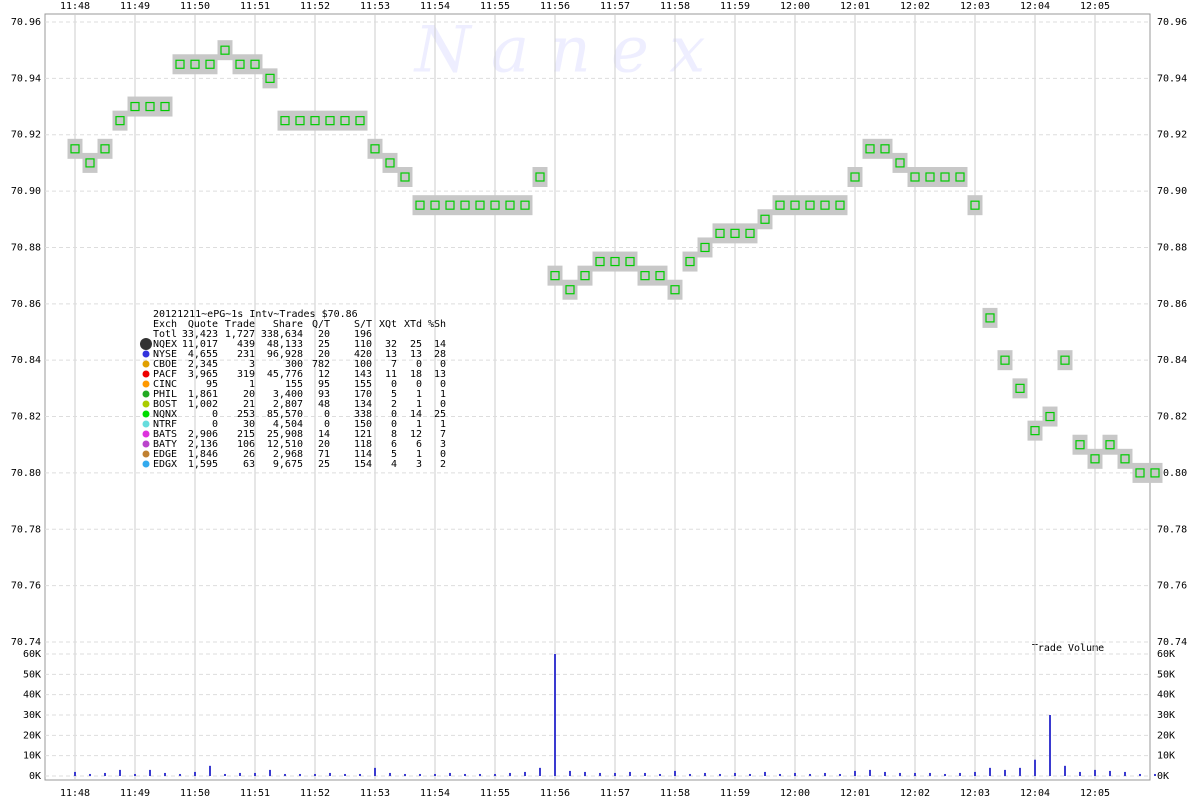  Describe the element at coordinates (26, 135) in the screenshot. I see `y-tick-label: 70.92` at that location.